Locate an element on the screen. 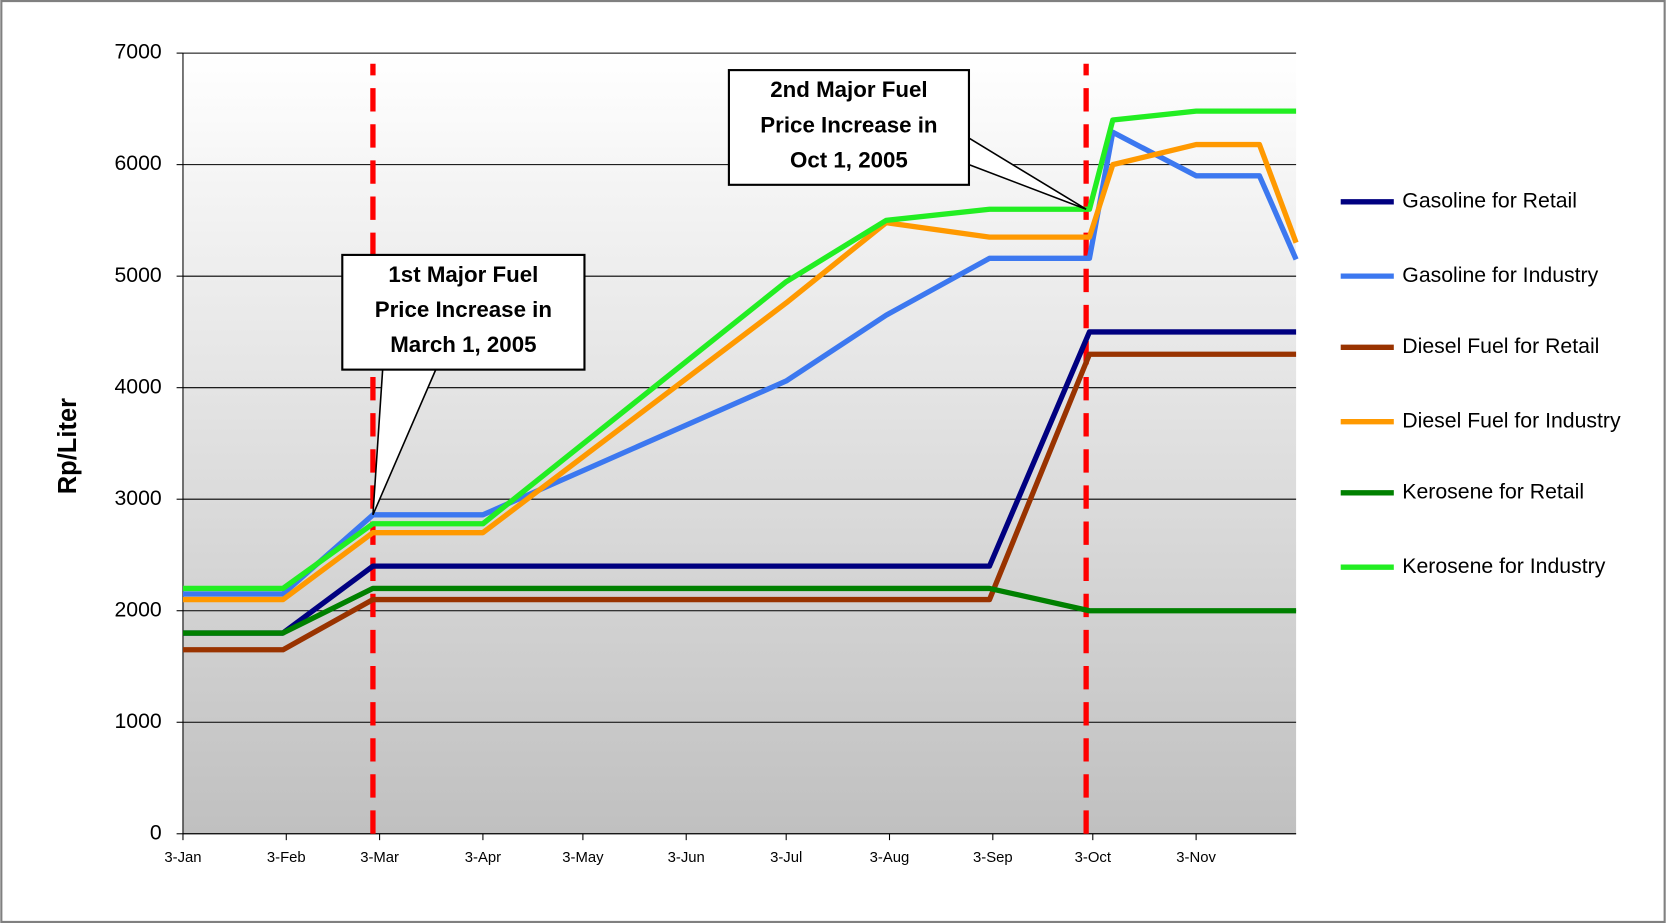  x-tick-label: 3-Sep is located at coordinates (993, 858).